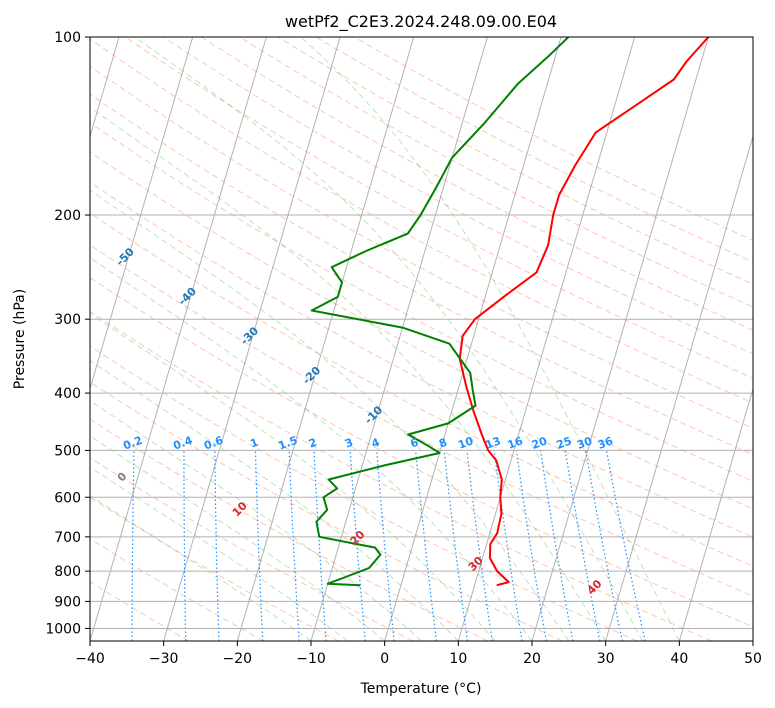 The width and height of the screenshot is (775, 708). I want to click on mixing-ratio-label: 0.4, so click(182, 443).